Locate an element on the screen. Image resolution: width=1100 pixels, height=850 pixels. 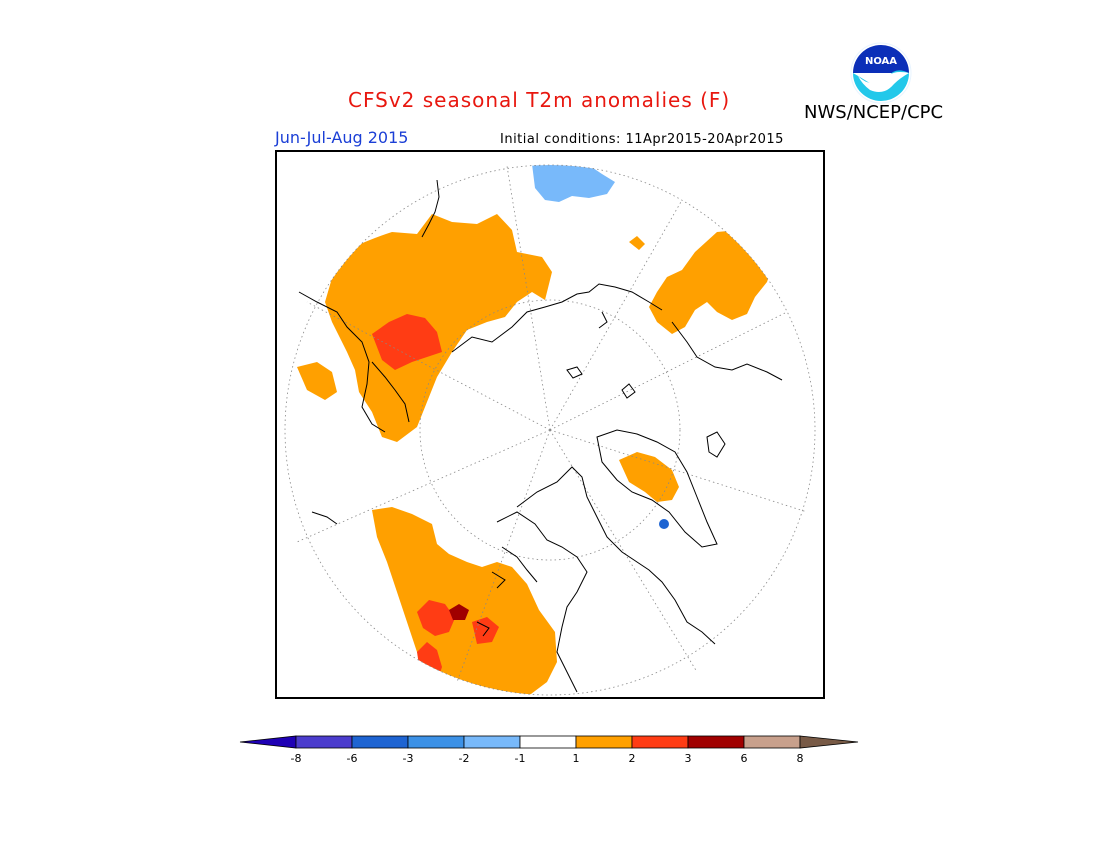
colorbar-b3 is located at coordinates (436, 742).